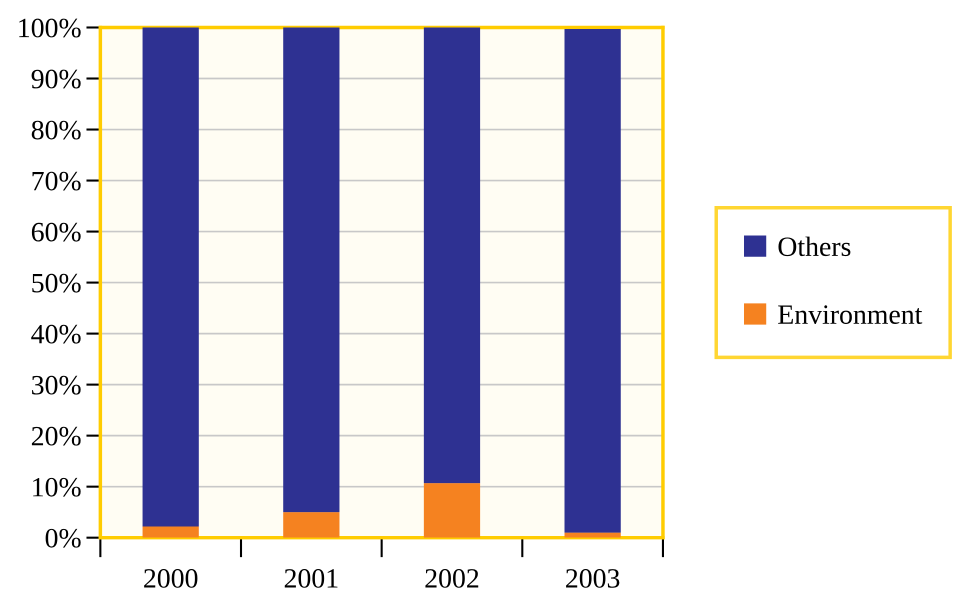 This screenshot has height=611, width=965. What do you see at coordinates (56, 283) in the screenshot?
I see `y-tick-label: 50%` at bounding box center [56, 283].